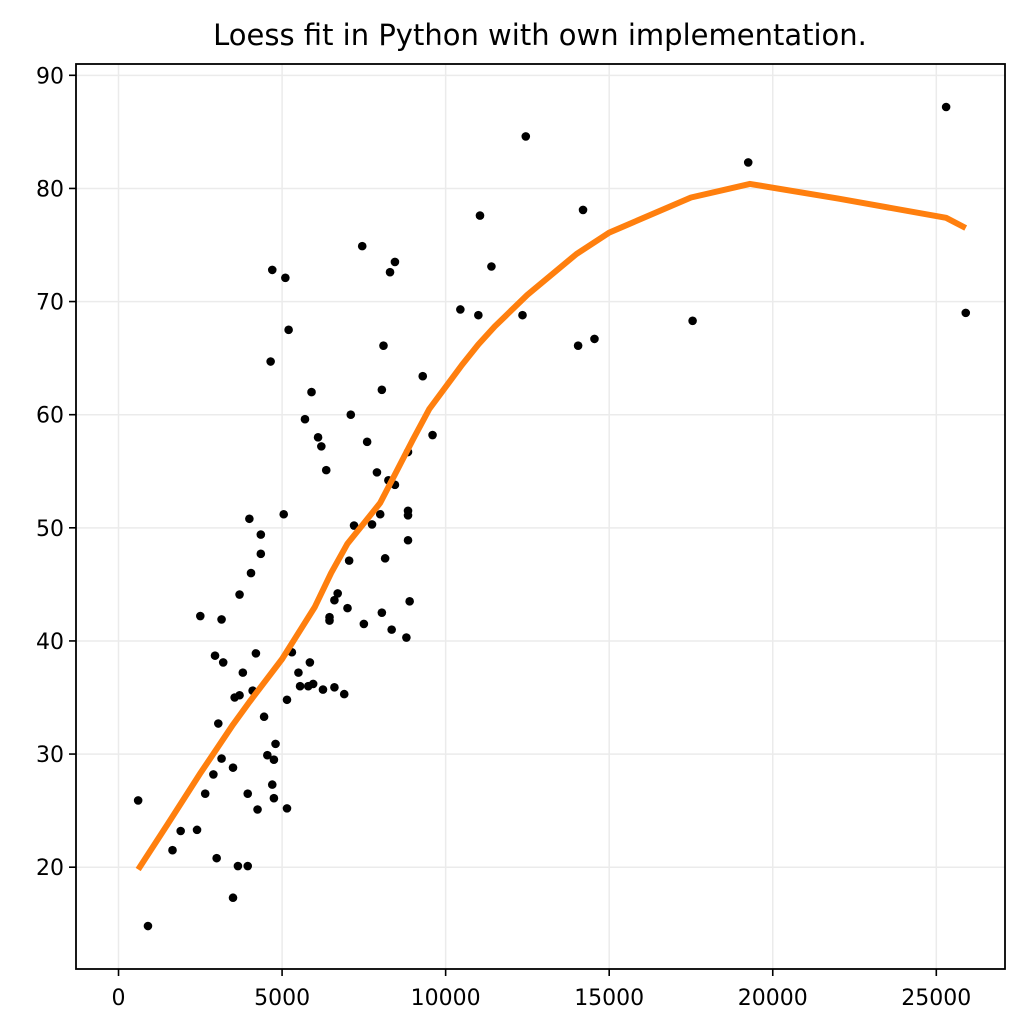 The height and width of the screenshot is (1036, 1024). I want to click on x-tick-label: 10000, so click(446, 998).